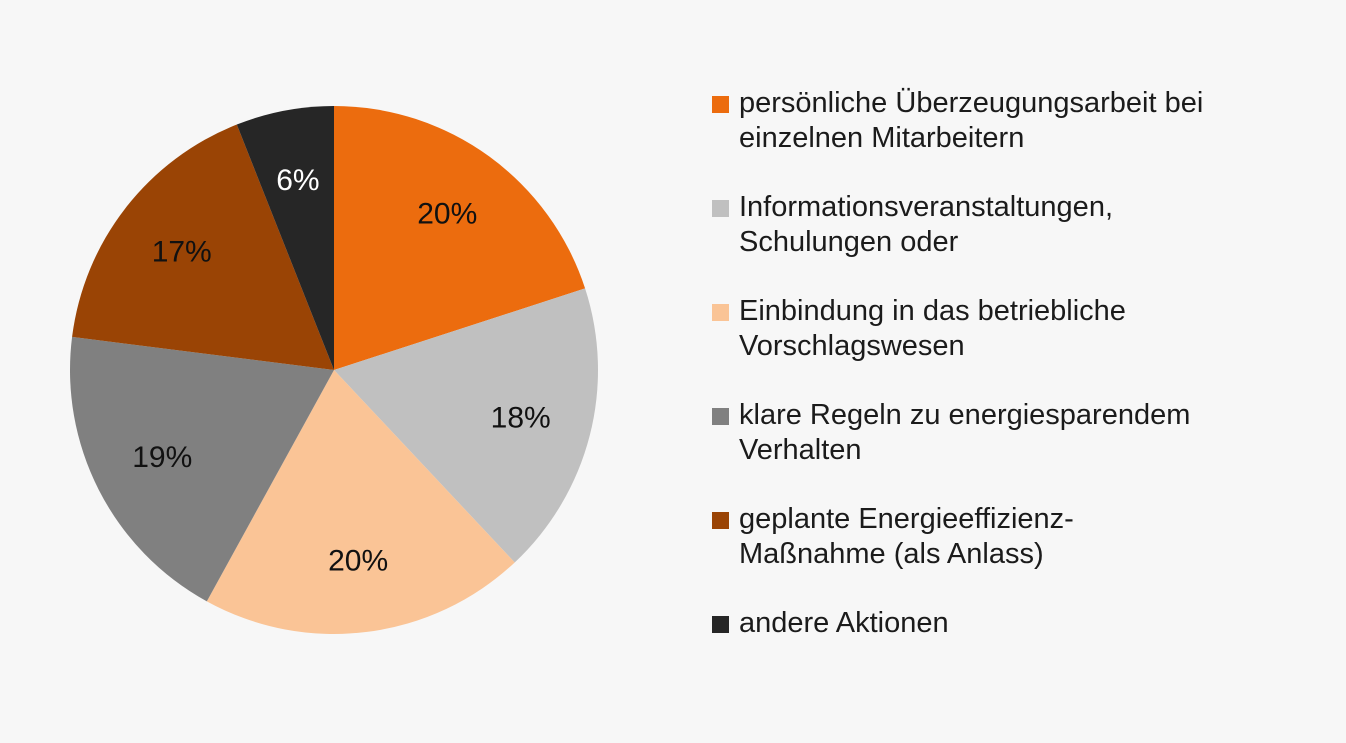 The height and width of the screenshot is (743, 1346). I want to click on legend-label-6: andere Aktionen, so click(844, 623).